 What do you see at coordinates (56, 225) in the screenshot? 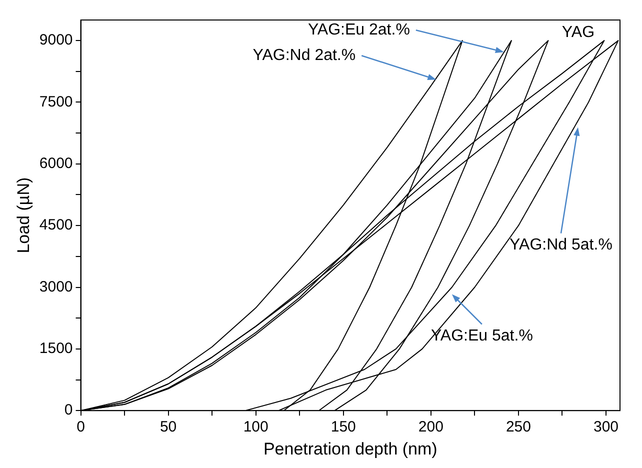
I see `y-tick-label: 4500` at bounding box center [56, 225].